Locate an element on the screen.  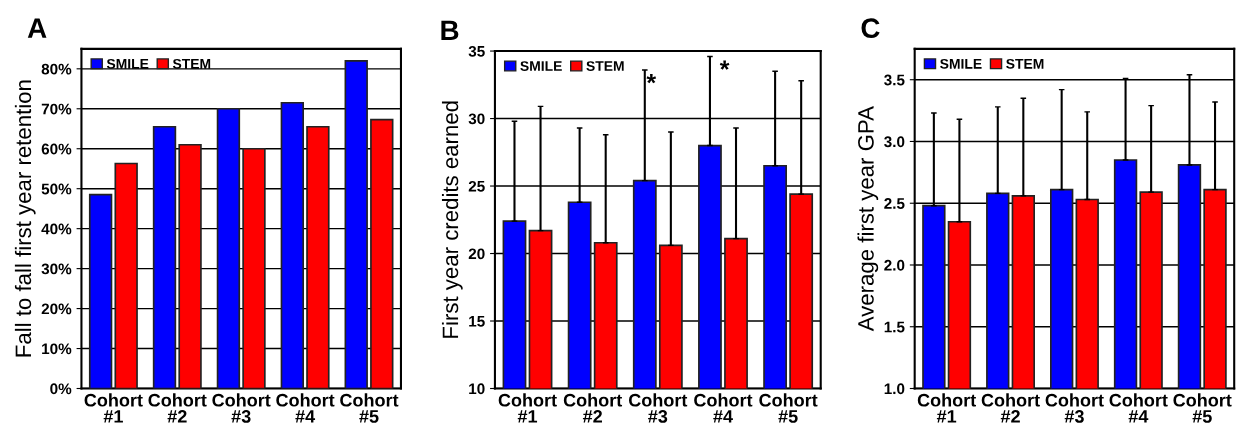
y-tick-label: 20% is located at coordinates (56, 309).